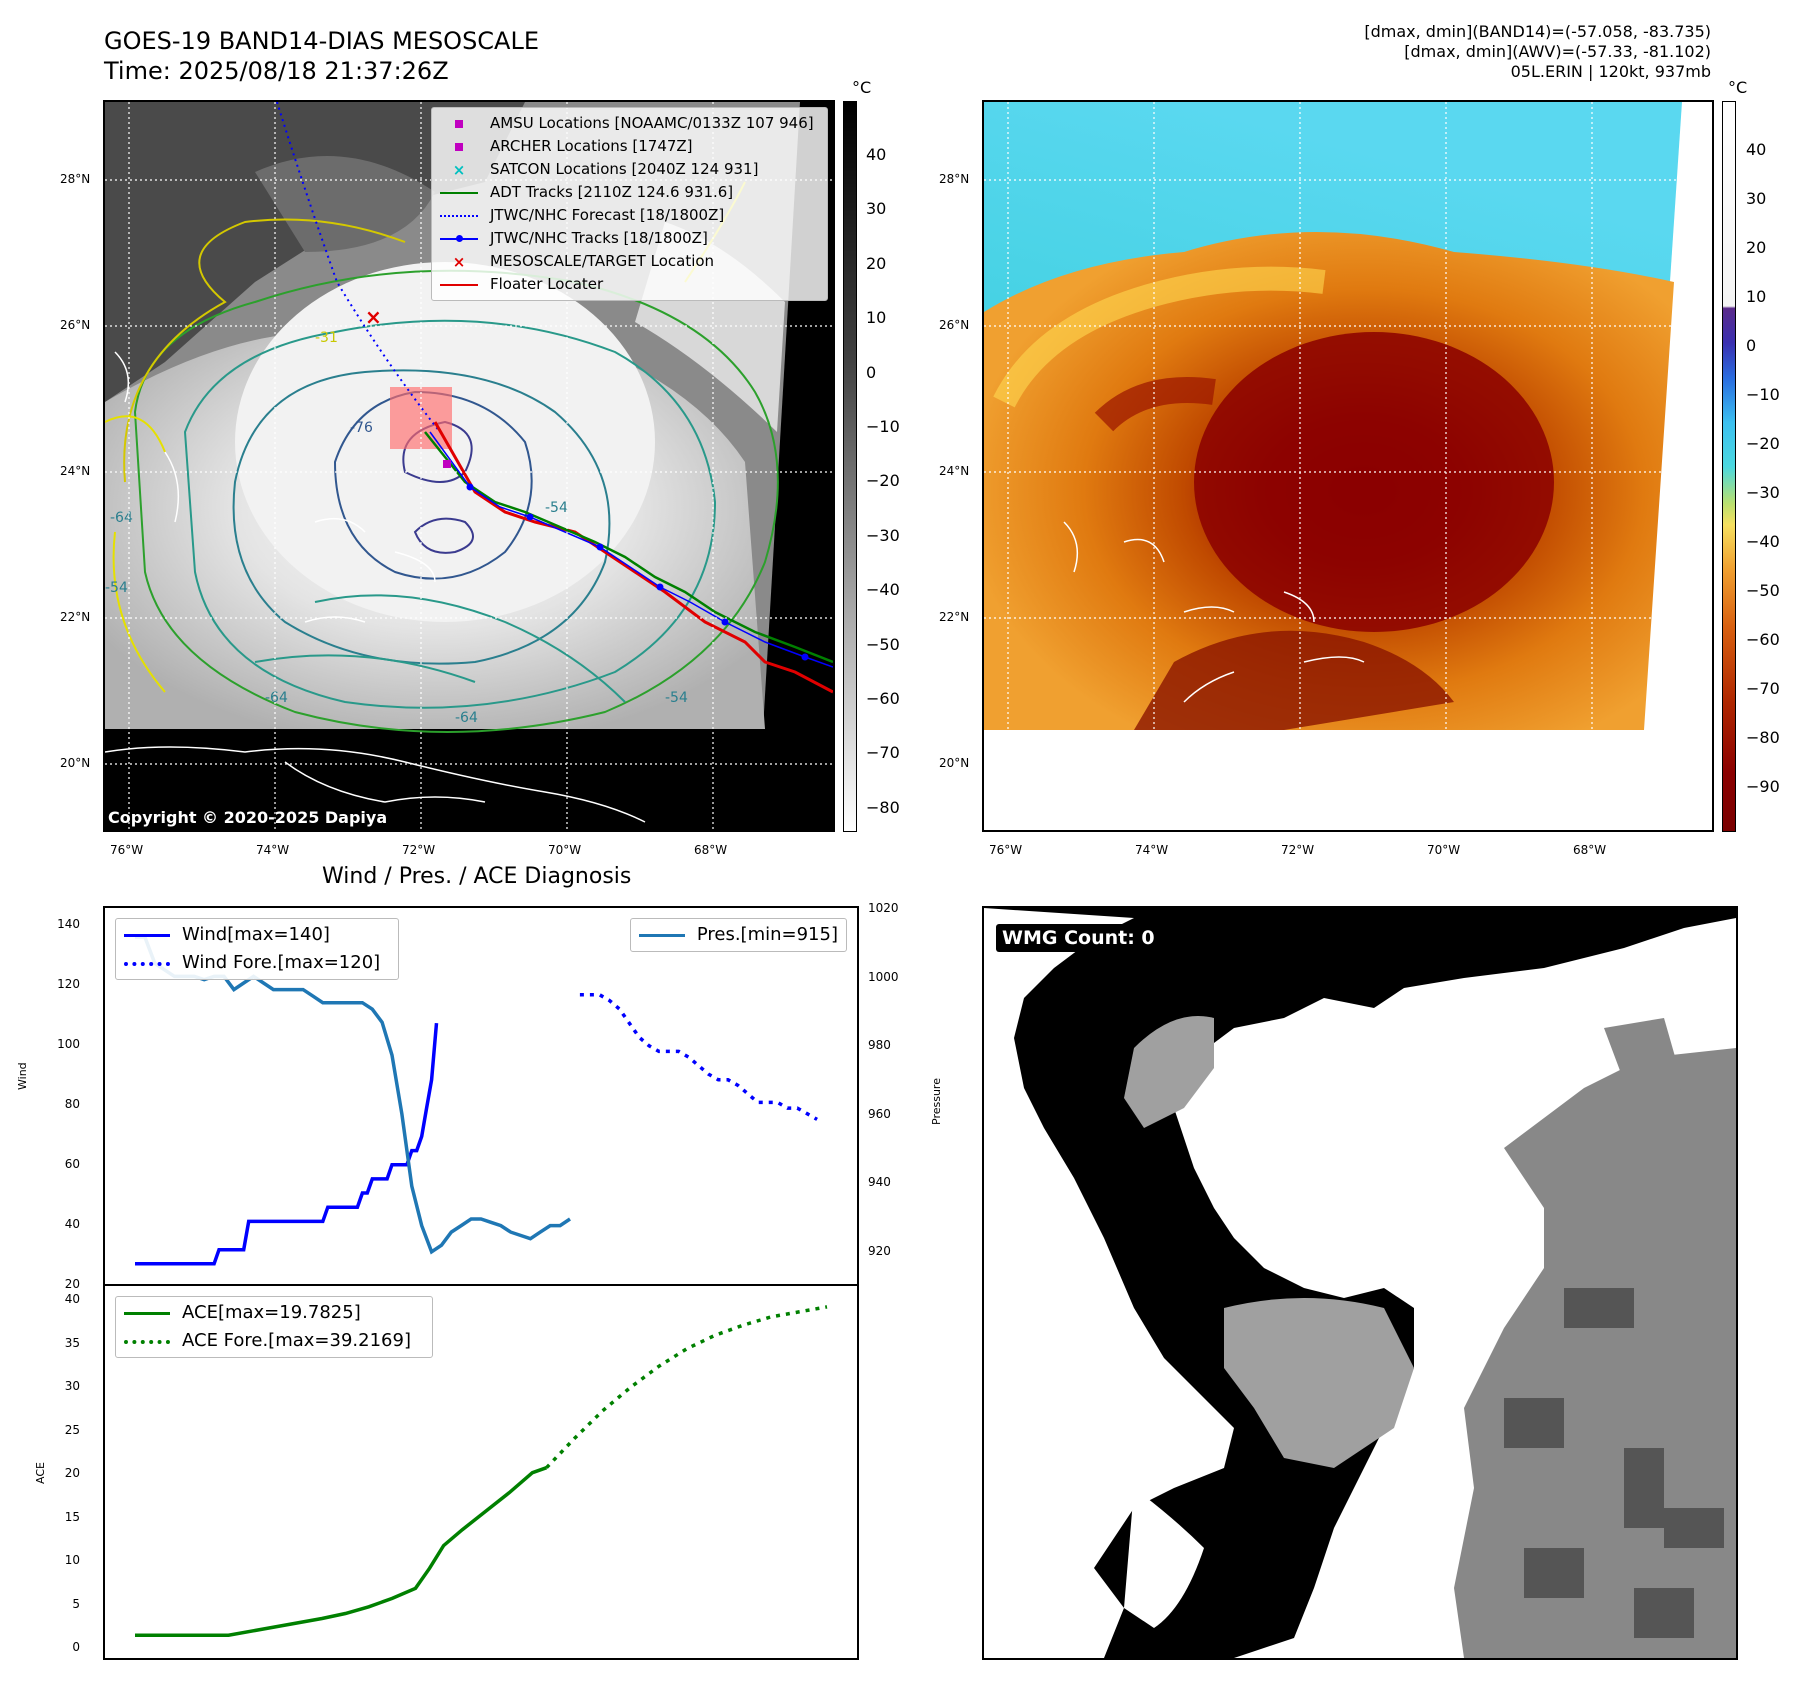 The image size is (1797, 1690). Describe the element at coordinates (273, 850) in the screenshot. I see `p1-lon-74: 74°W` at that location.